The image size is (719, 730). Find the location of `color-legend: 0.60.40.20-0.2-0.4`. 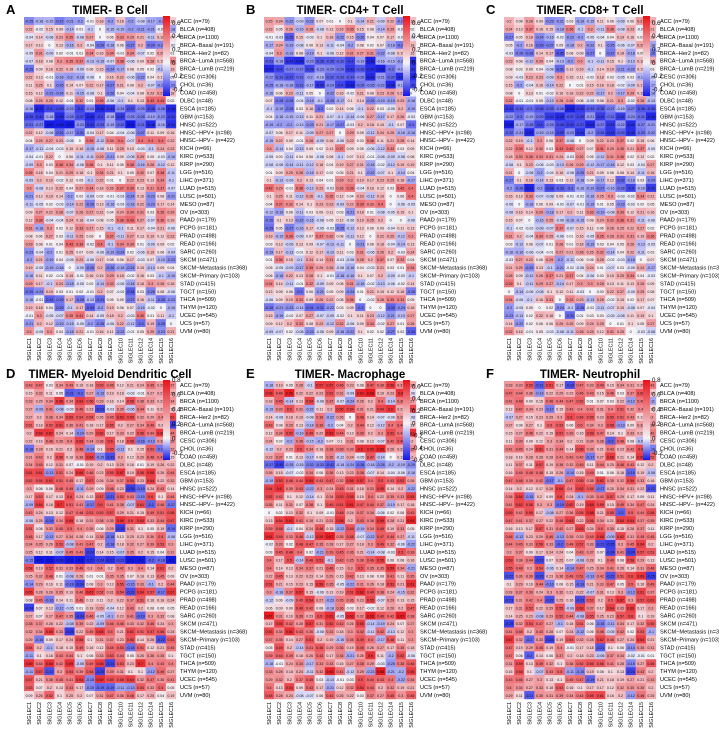

color-legend: 0.60.40.20-0.2-0.4 is located at coordinates (173, 56).